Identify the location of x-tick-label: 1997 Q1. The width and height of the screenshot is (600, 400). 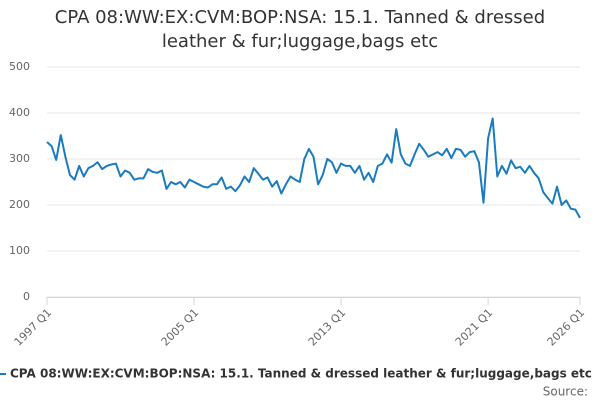
(33, 327).